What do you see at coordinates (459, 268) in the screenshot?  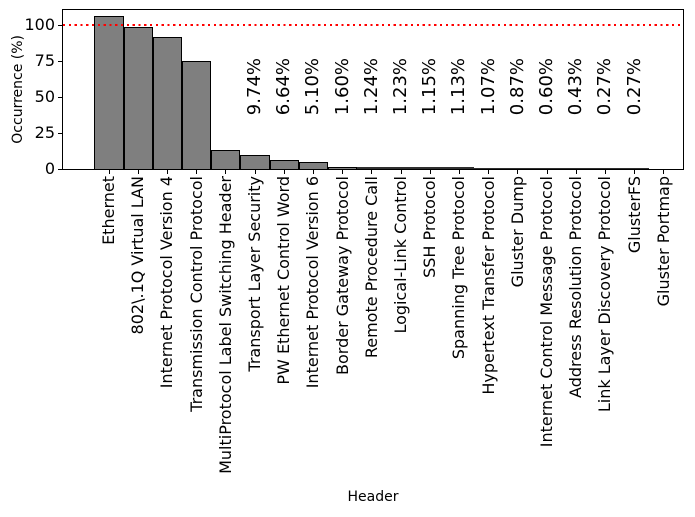 I see `x-tick-label-spanning-tree-protocol: Spanning Tree Protocol` at bounding box center [459, 268].